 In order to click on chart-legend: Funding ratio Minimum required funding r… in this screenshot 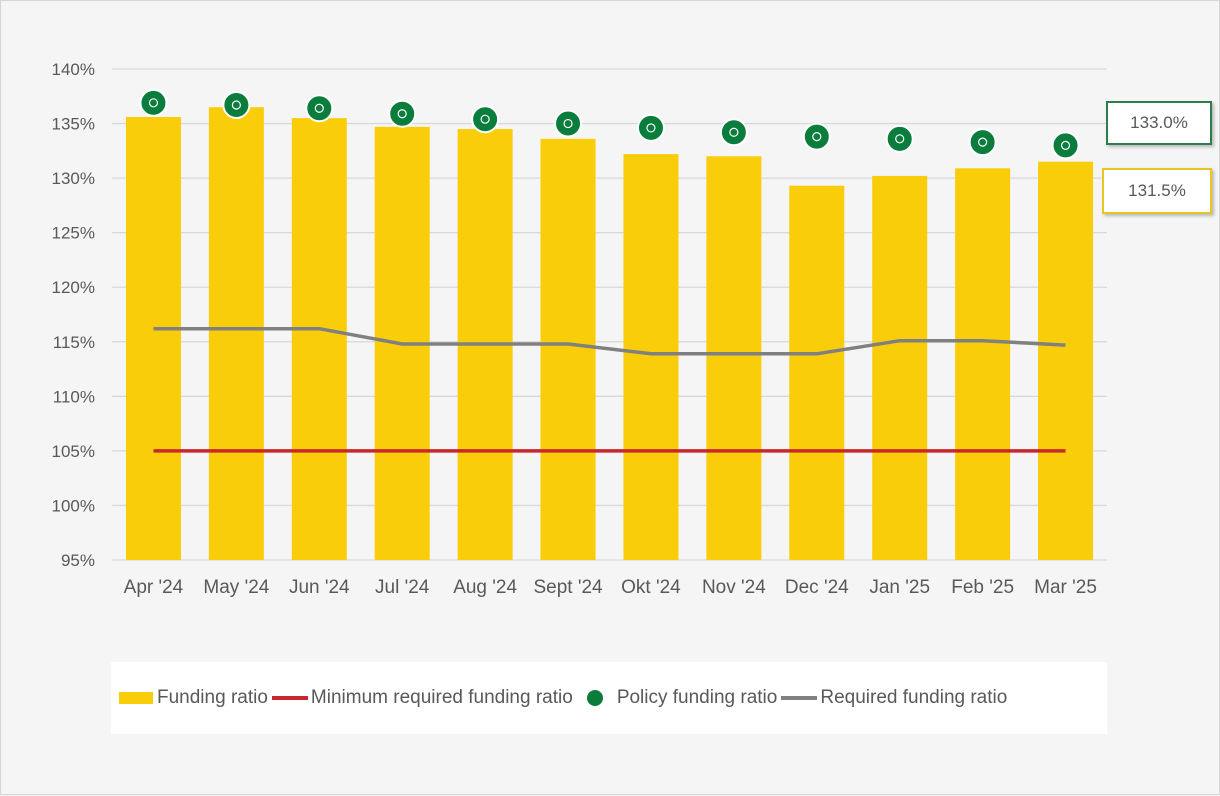, I will do `click(609, 698)`.